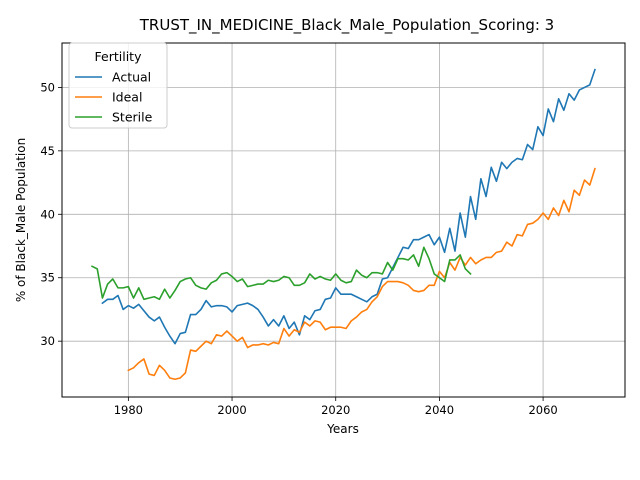 This screenshot has width=640, height=480. I want to click on x-tick-label: 1980, so click(128, 410).